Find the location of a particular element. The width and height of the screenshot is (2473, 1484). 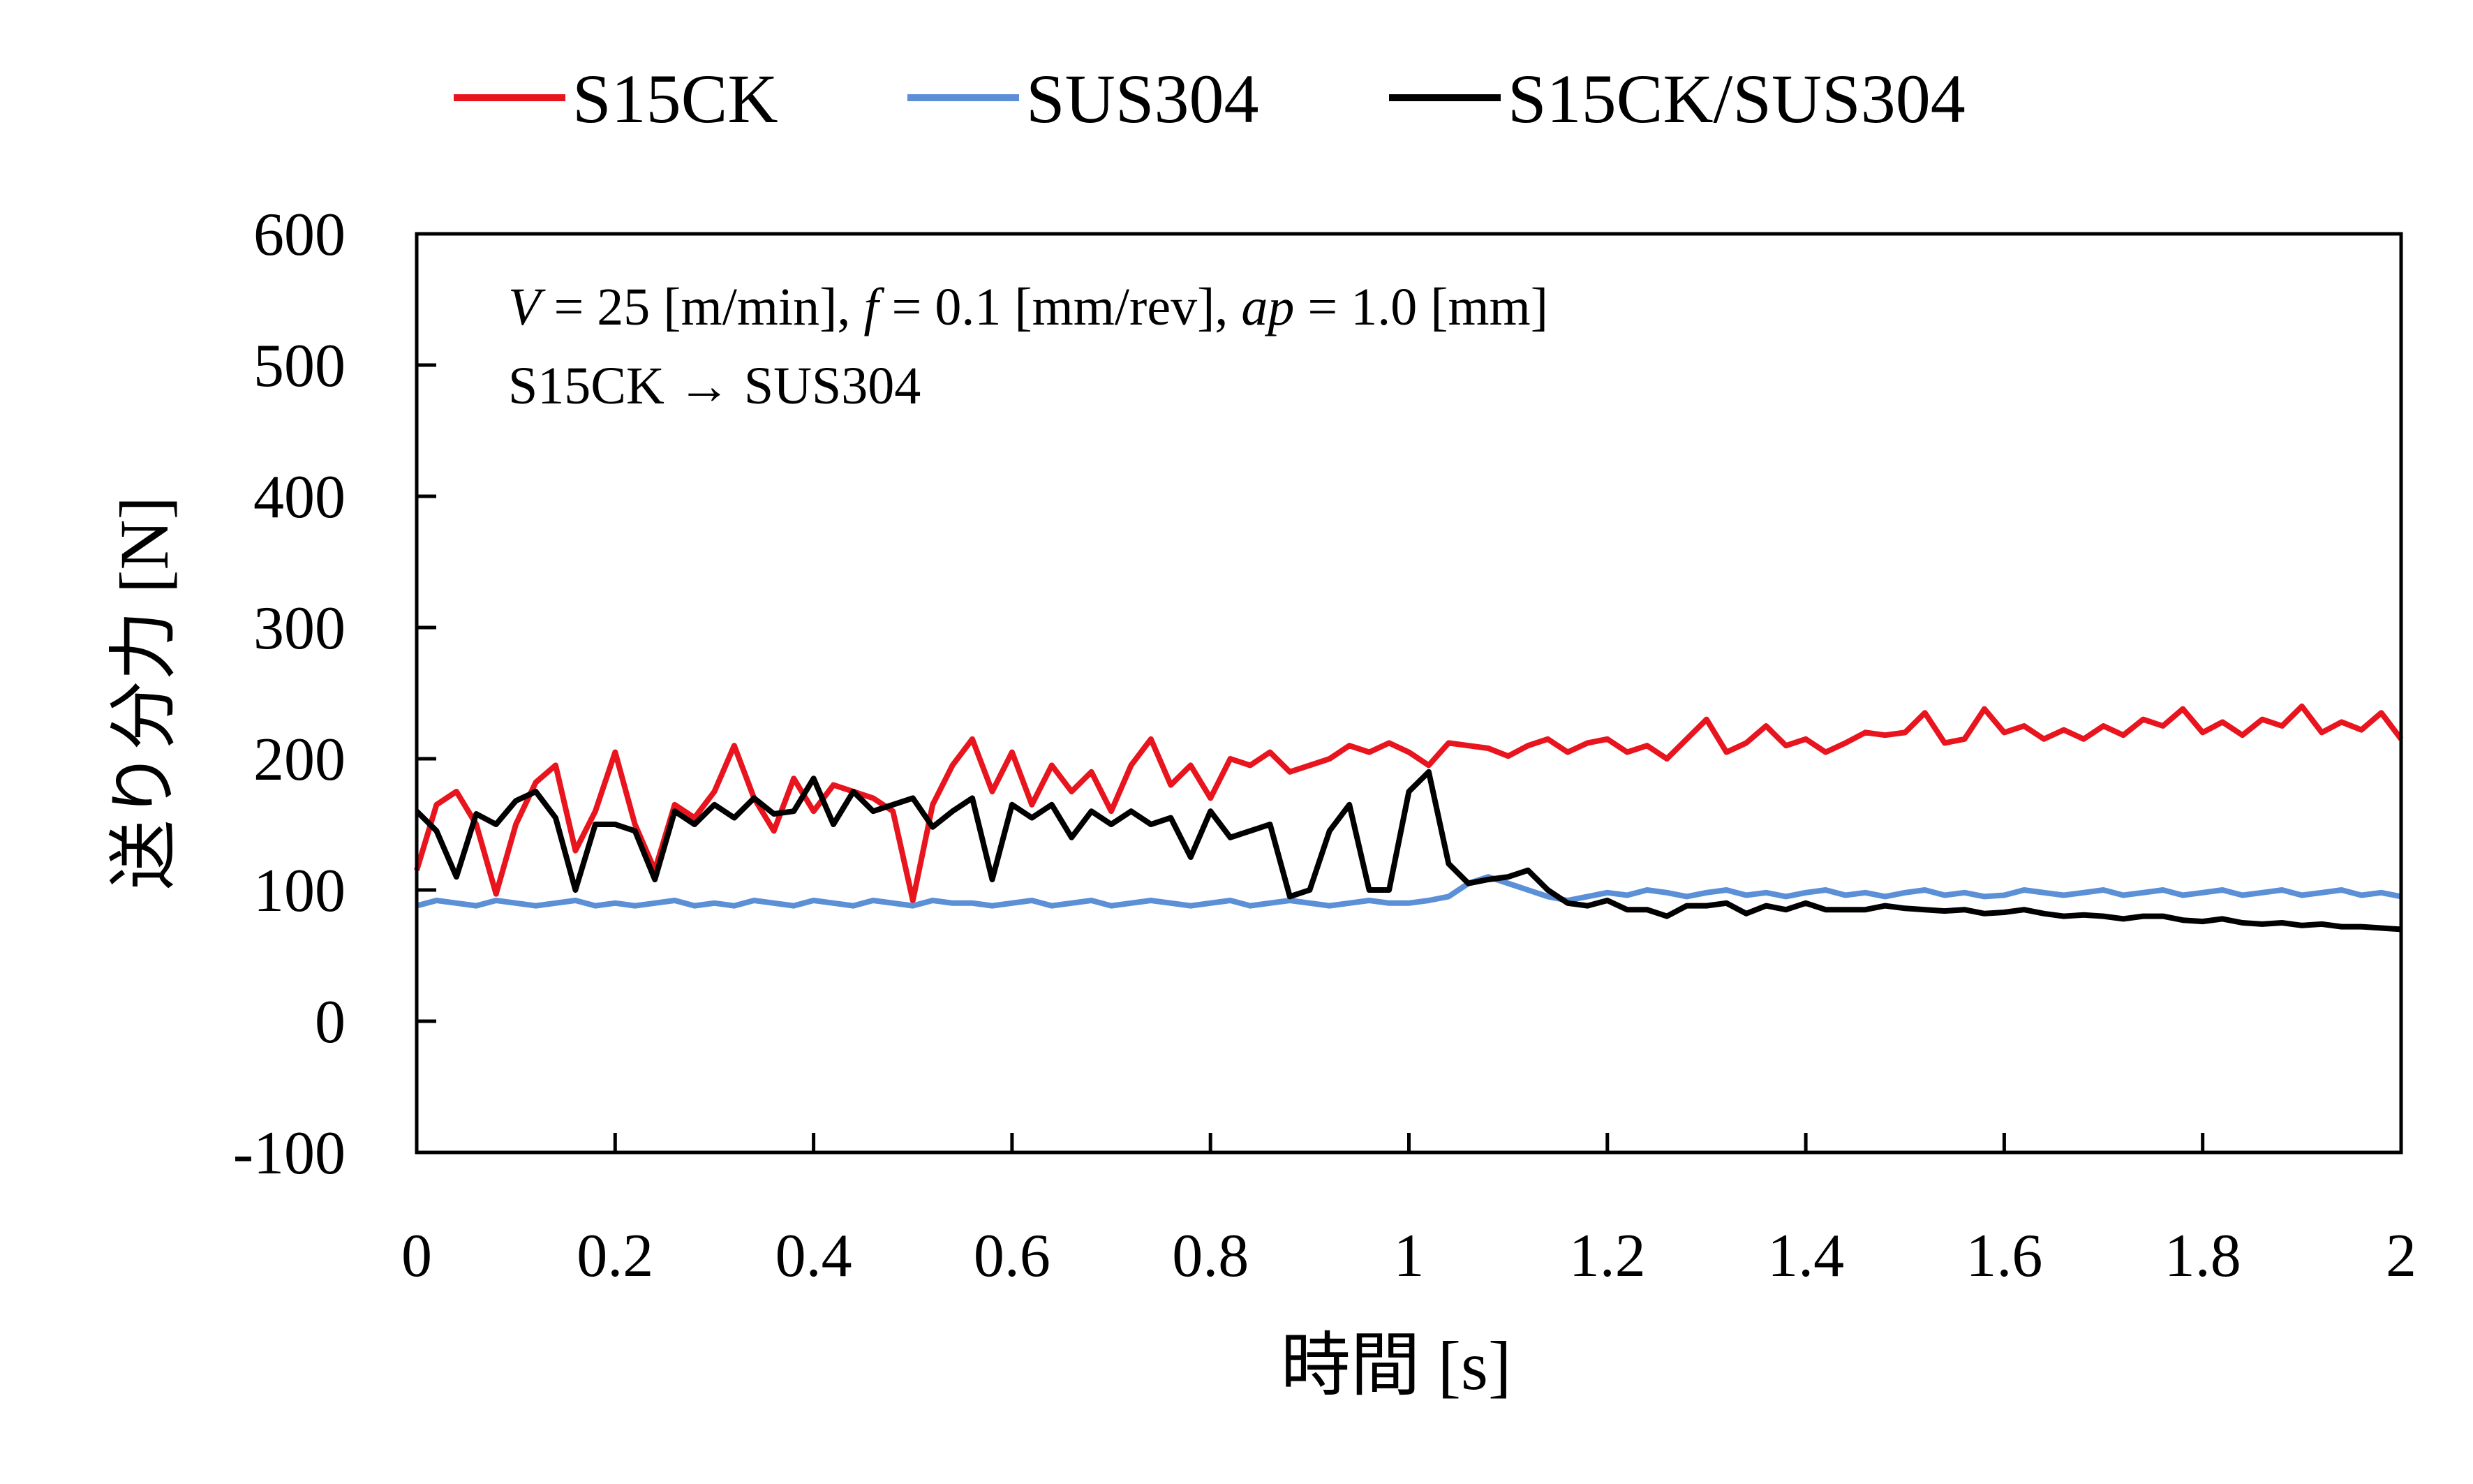

x-tick-label: 1.2 is located at coordinates (1607, 1256).